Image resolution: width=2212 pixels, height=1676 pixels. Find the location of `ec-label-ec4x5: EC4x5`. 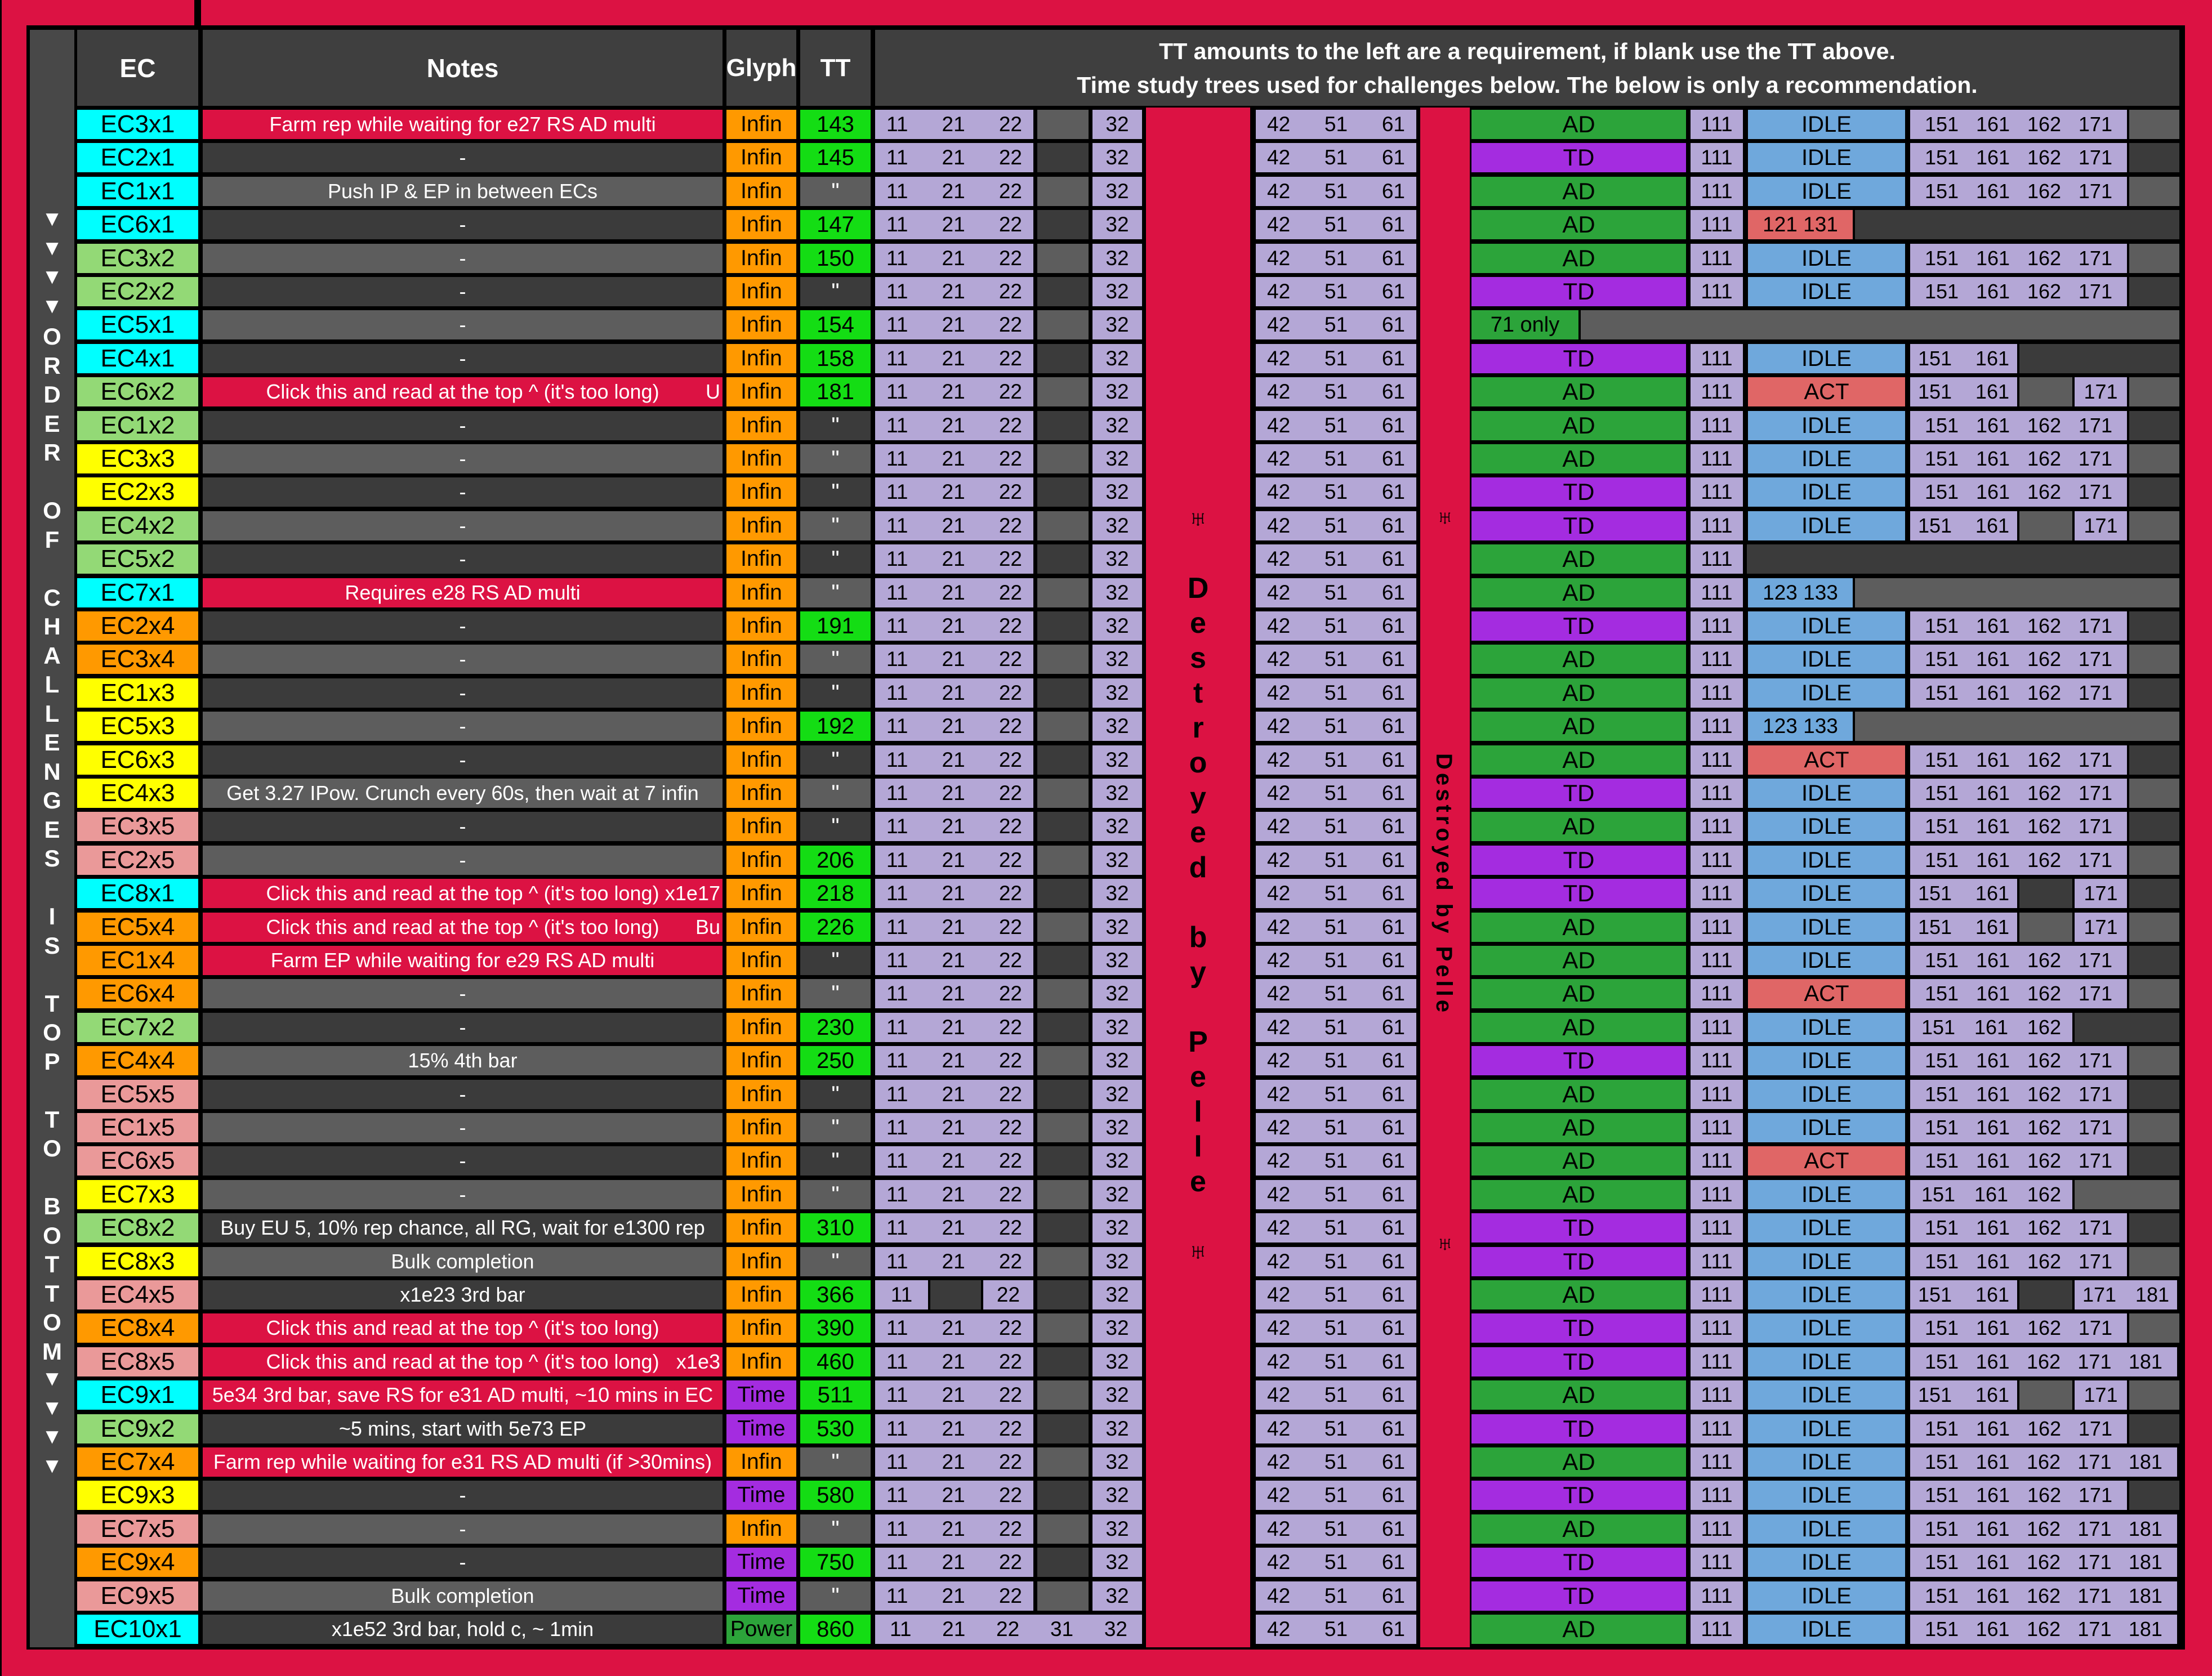

ec-label-ec4x5: EC4x5 is located at coordinates (137, 1295).